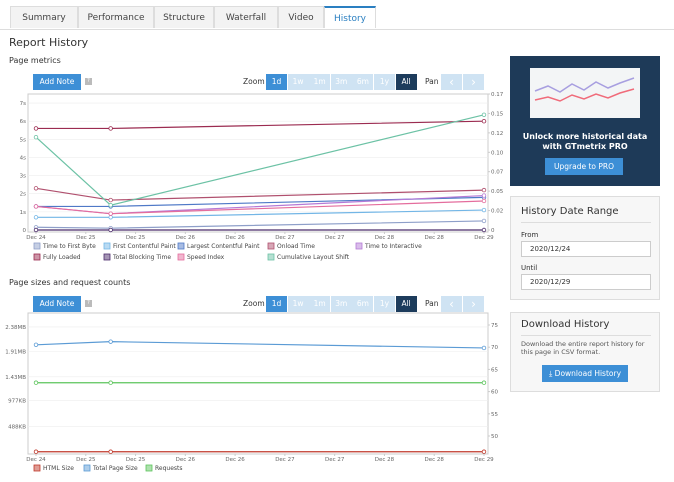  Describe the element at coordinates (584, 85) in the screenshot. I see `promo-line` at that location.